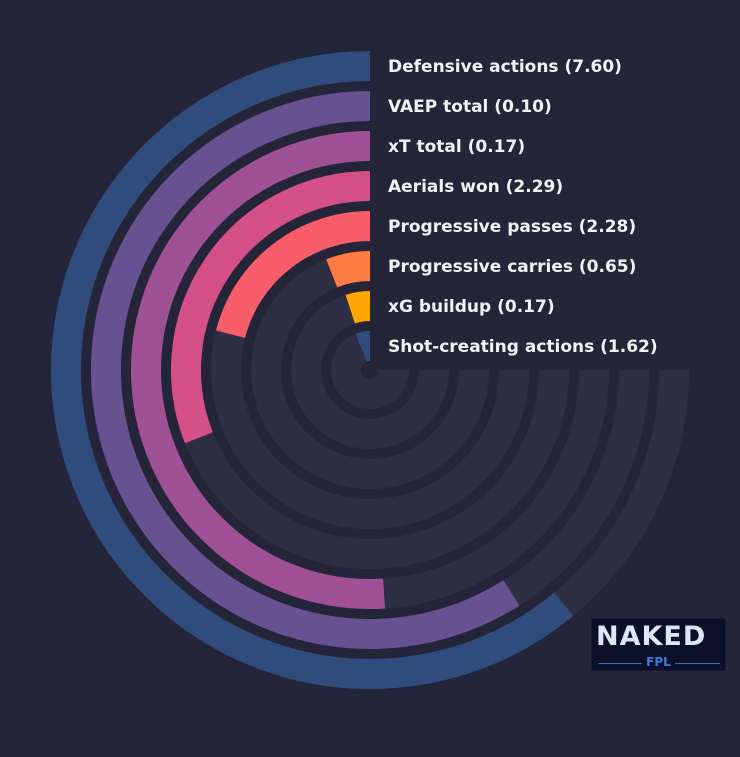  I want to click on logo-sub: FPL, so click(658, 662).